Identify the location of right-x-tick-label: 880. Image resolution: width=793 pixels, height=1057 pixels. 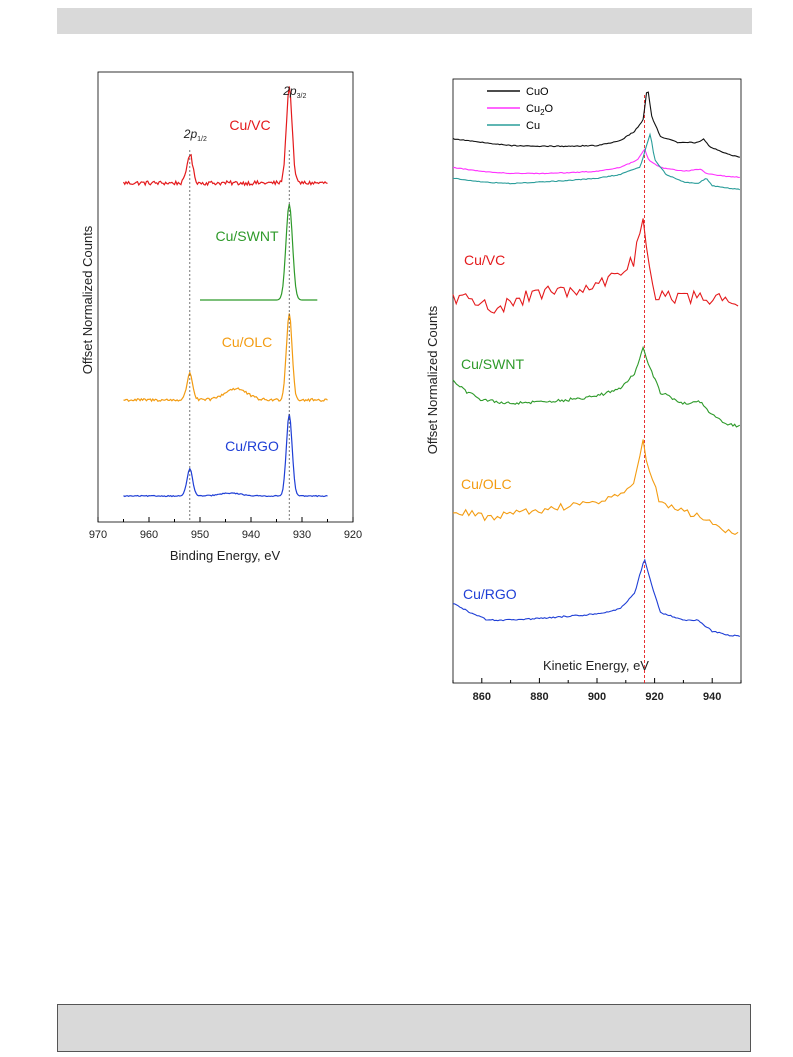
(539, 697).